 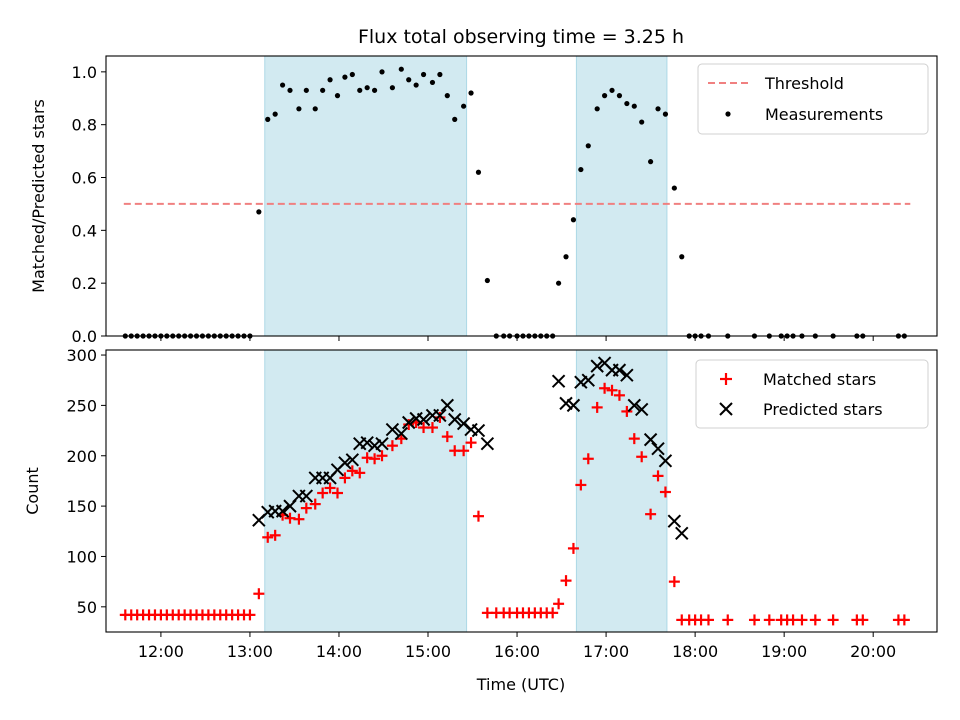 I want to click on ratio-legend: Threshold Measurements, so click(x=813, y=99).